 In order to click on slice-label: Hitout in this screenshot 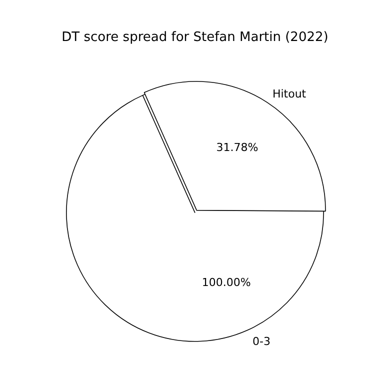, I will do `click(289, 93)`.